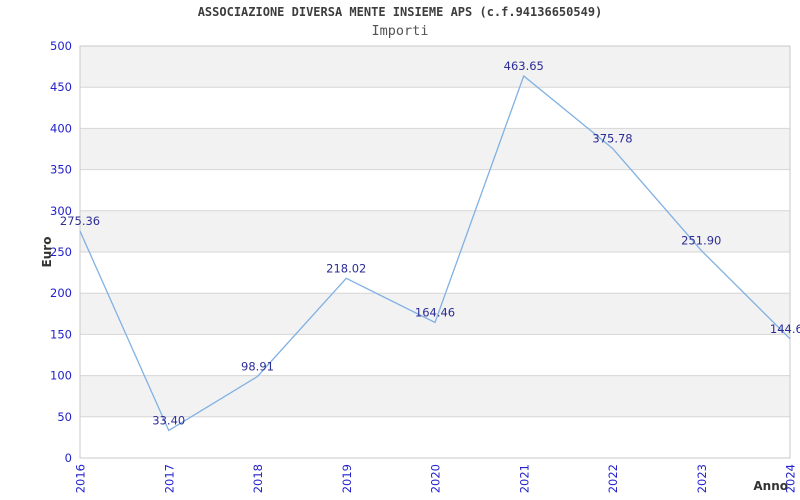 Image resolution: width=800 pixels, height=500 pixels. Describe the element at coordinates (258, 478) in the screenshot. I see `x-tick-label: 2018` at that location.